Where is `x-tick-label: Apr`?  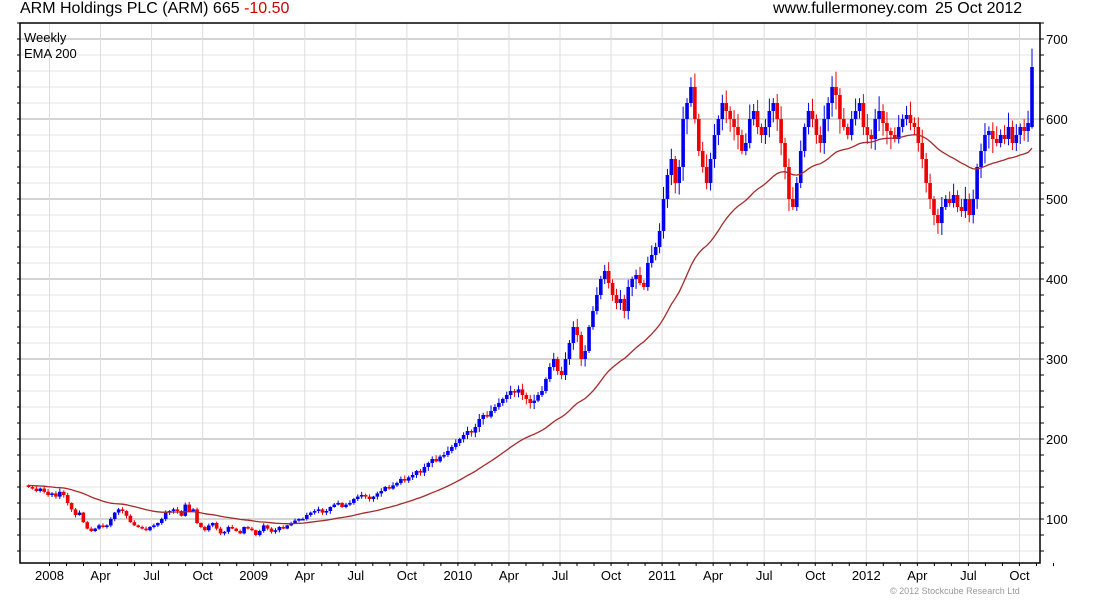 x-tick-label: Apr is located at coordinates (305, 575).